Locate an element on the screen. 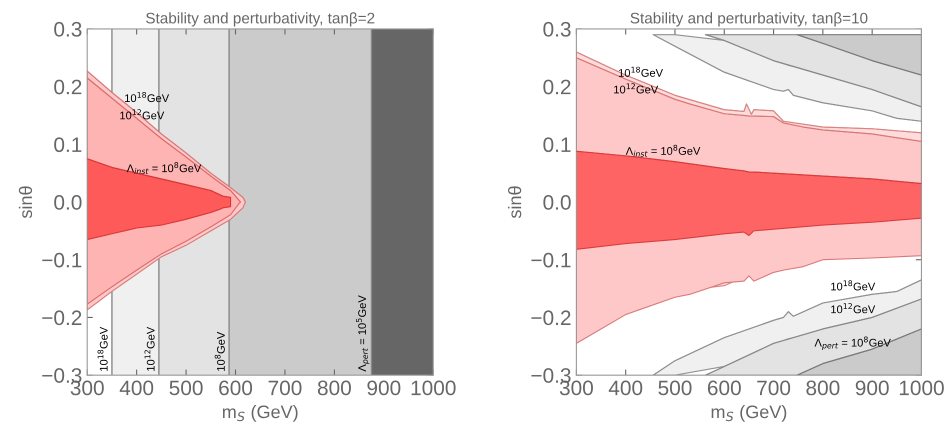 The width and height of the screenshot is (948, 445). band-label: 10$^{18}$GeV is located at coordinates (103, 348).